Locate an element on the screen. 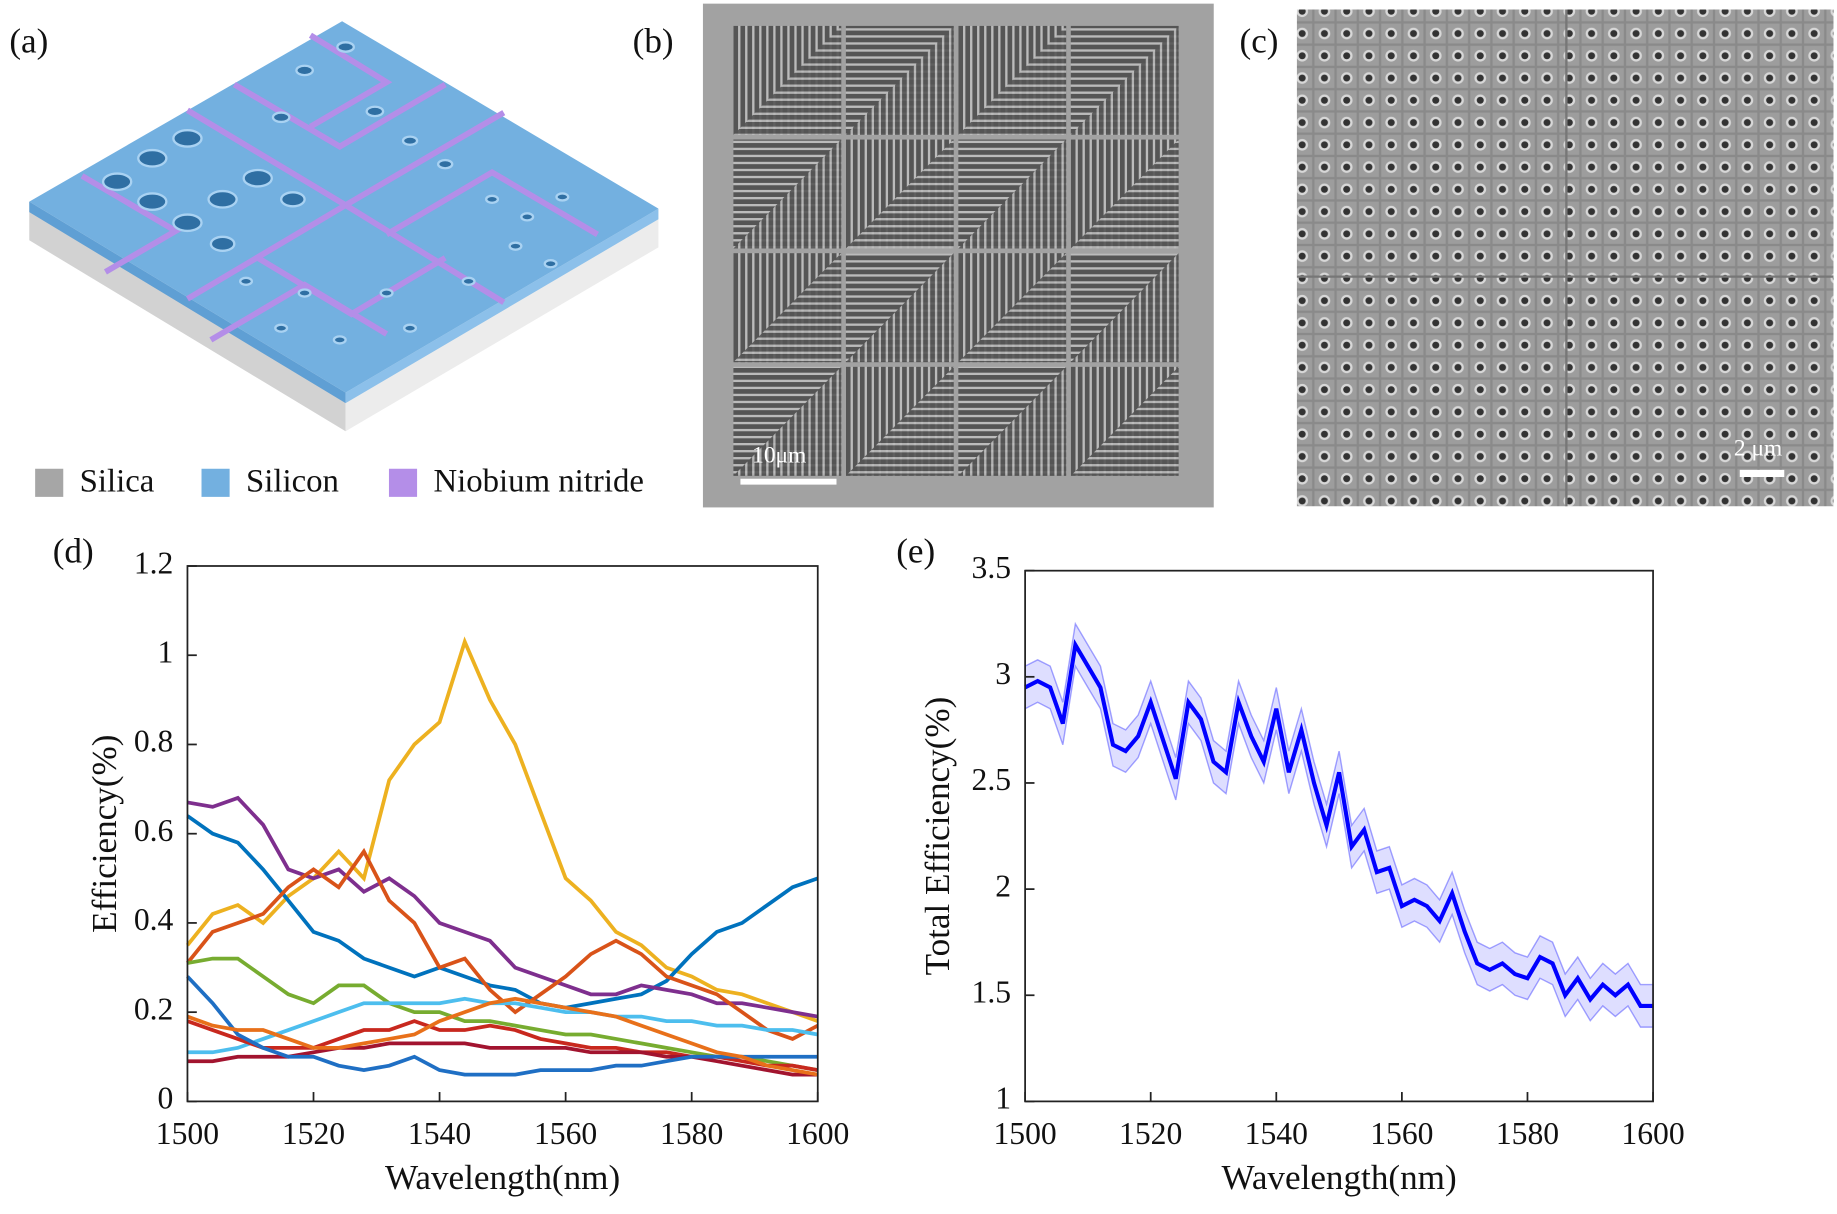  panel-label: (d) is located at coordinates (73, 550).